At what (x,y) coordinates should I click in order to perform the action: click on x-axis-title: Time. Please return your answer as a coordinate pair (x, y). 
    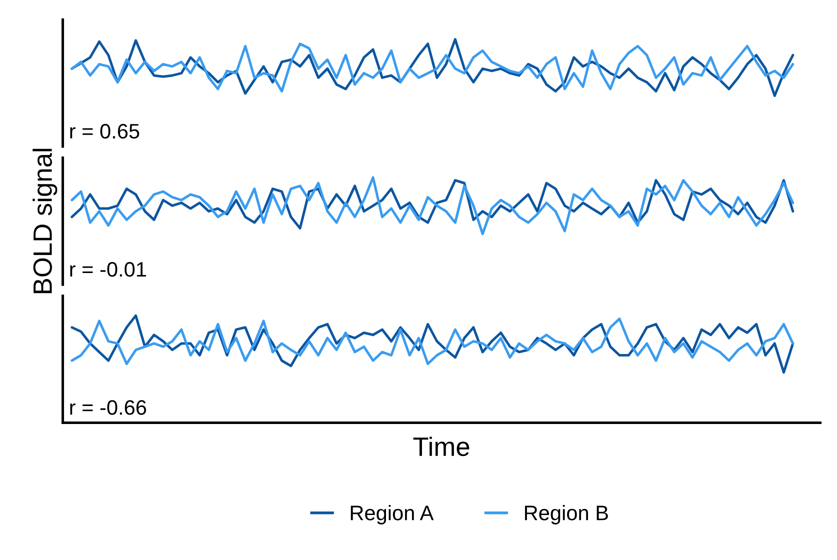
    Looking at the image, I should click on (441, 446).